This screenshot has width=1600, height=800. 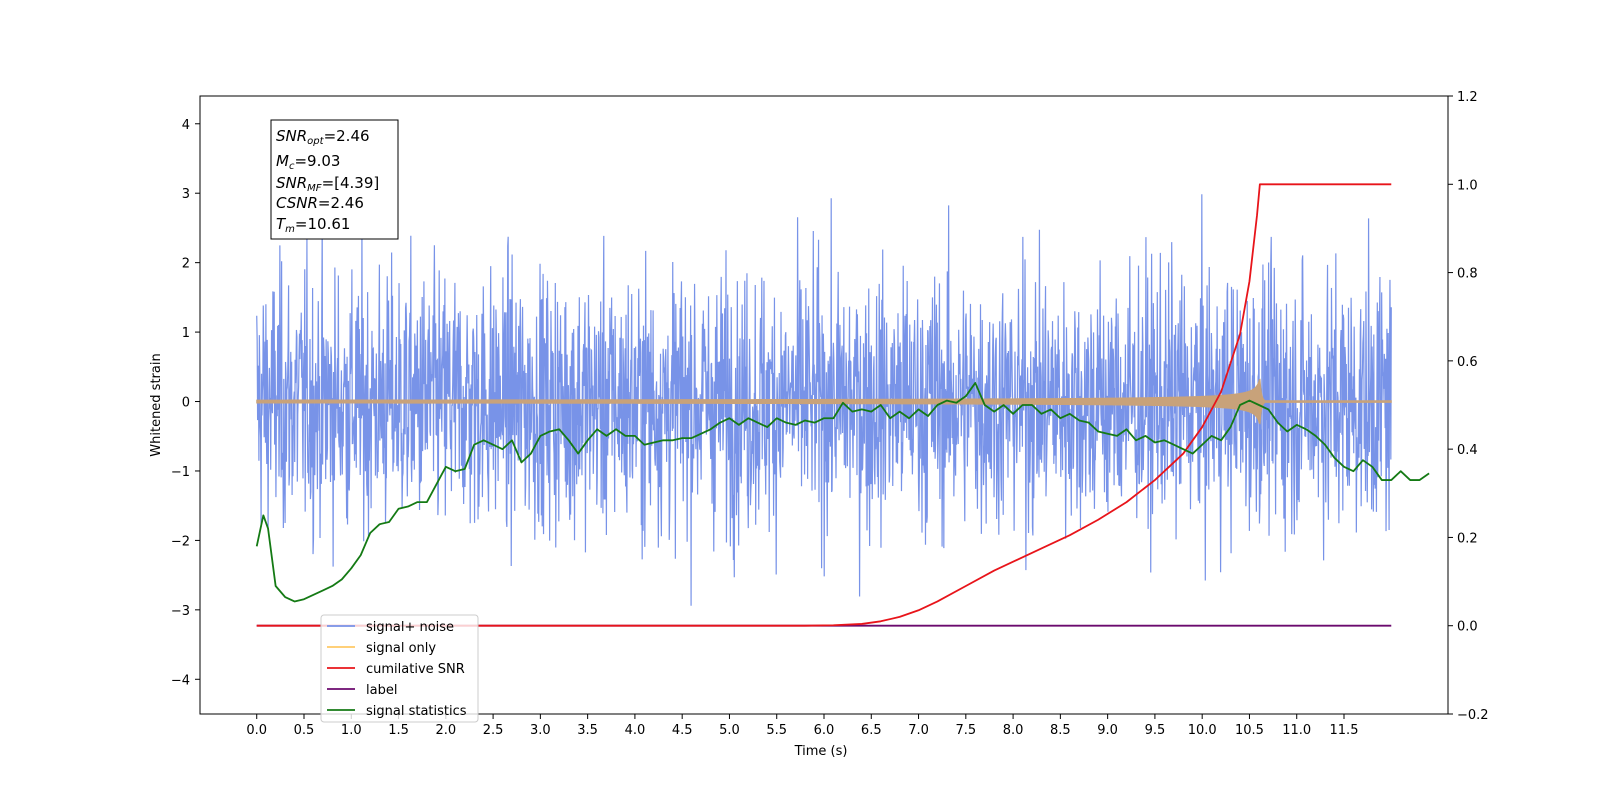 I want to click on x-tick-label-19: 9.5, so click(x=1155, y=730).